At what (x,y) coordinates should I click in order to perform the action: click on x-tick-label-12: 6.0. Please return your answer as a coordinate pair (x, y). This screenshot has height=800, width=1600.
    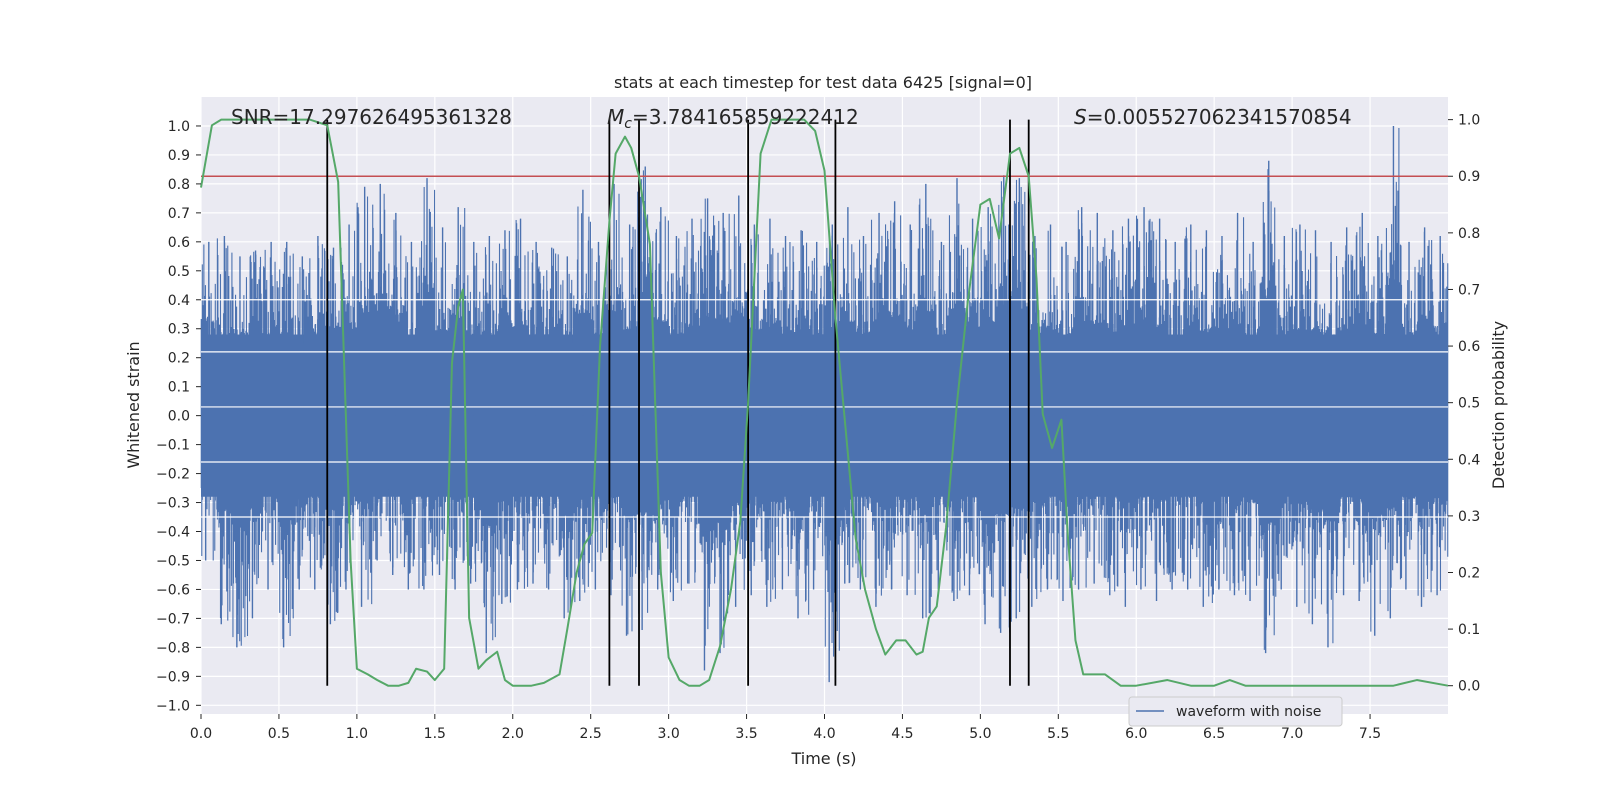
    Looking at the image, I should click on (1136, 734).